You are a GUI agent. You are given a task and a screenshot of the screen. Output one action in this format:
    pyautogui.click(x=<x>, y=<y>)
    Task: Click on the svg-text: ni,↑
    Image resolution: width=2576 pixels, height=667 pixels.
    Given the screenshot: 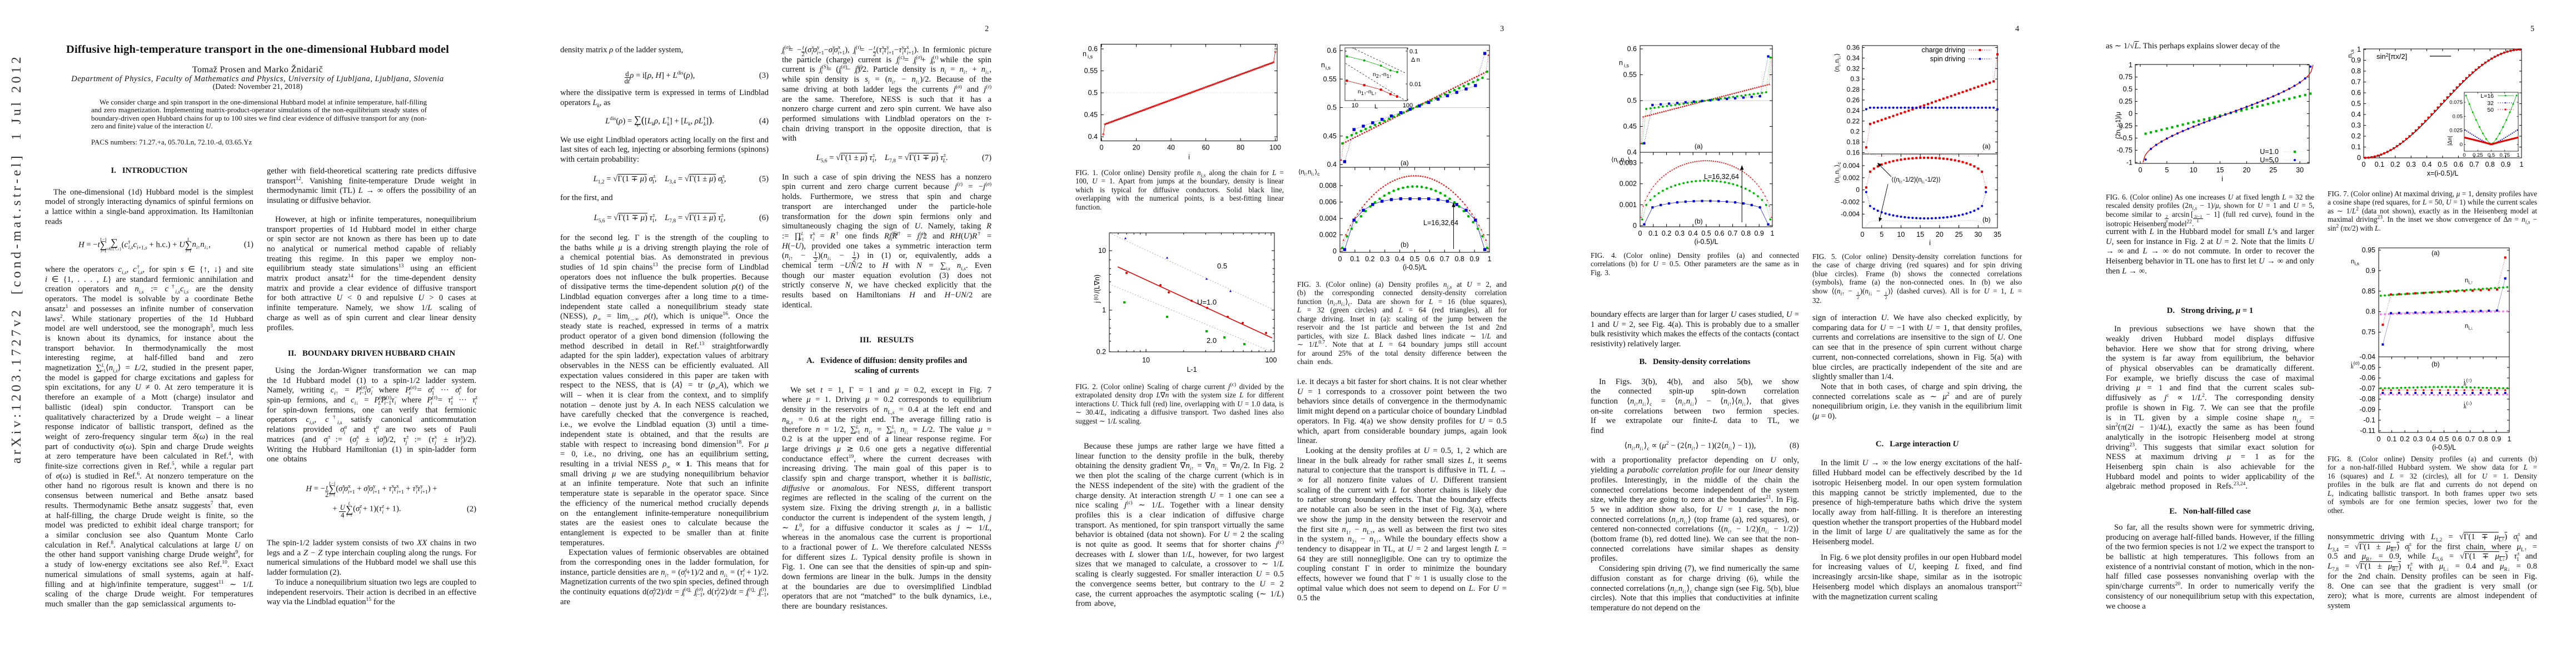 What is the action you would take?
    pyautogui.click(x=2469, y=281)
    